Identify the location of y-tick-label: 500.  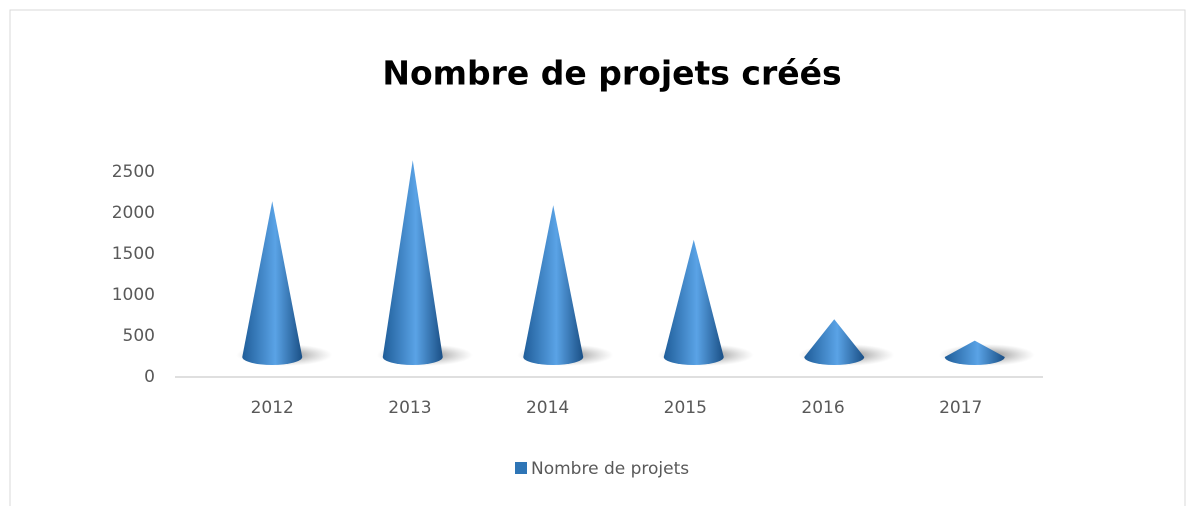
(139, 336).